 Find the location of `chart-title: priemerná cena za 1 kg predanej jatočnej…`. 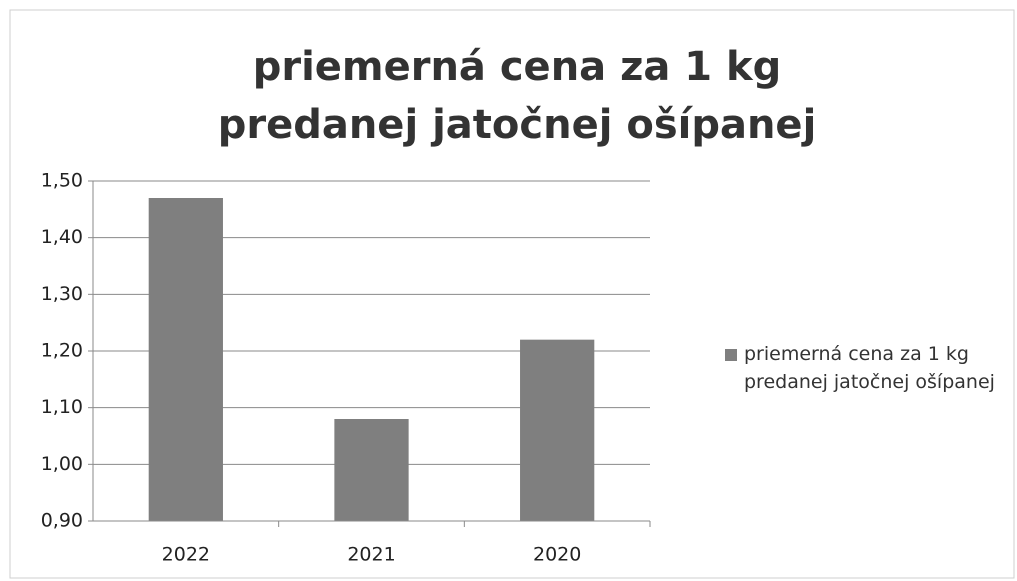

chart-title: priemerná cena za 1 kg predanej jatočnej… is located at coordinates (517, 96).